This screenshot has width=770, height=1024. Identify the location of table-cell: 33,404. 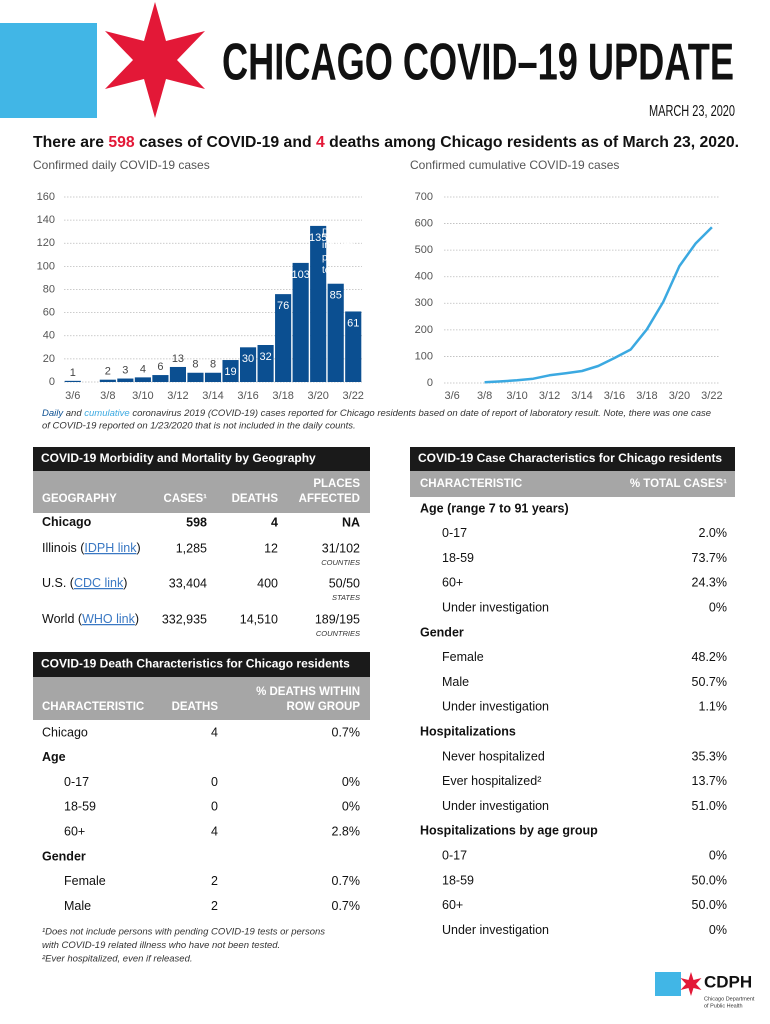
(188, 583).